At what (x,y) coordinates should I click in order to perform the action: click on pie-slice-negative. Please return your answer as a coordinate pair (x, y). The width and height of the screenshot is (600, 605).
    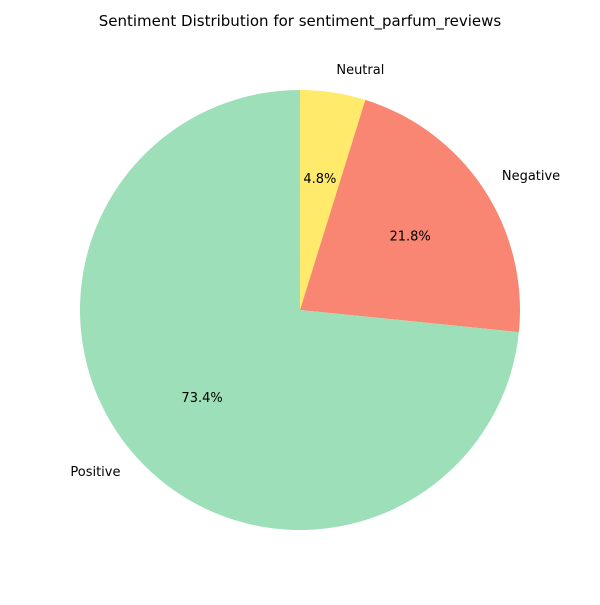
    Looking at the image, I should click on (410, 216).